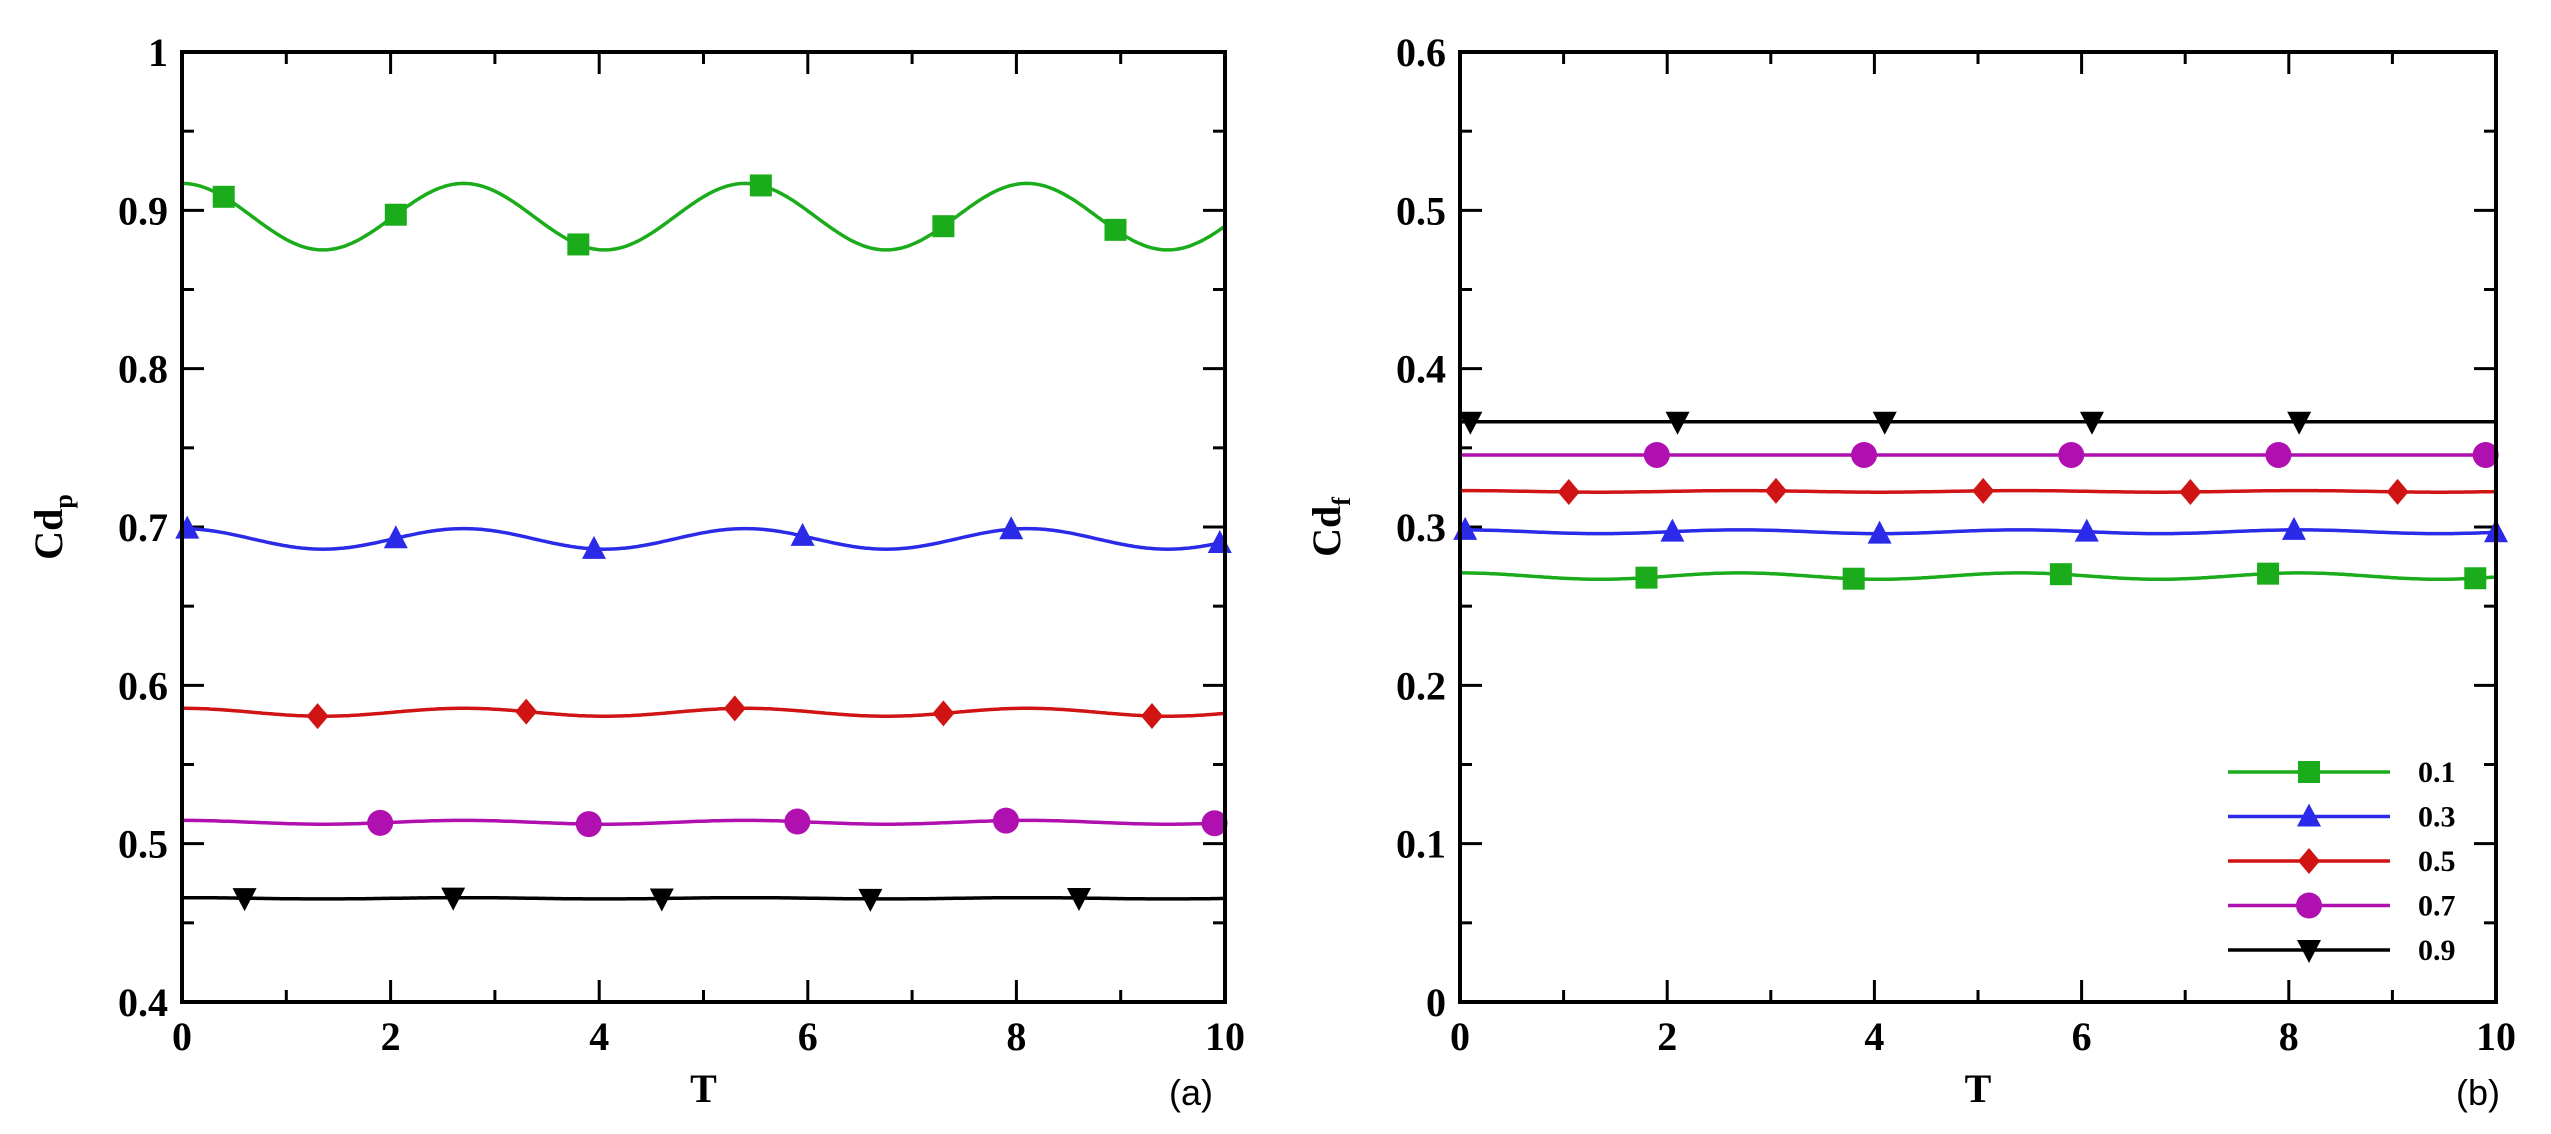 This screenshot has height=1134, width=2551. Describe the element at coordinates (2437, 950) in the screenshot. I see `legend-label: 0.9` at that location.